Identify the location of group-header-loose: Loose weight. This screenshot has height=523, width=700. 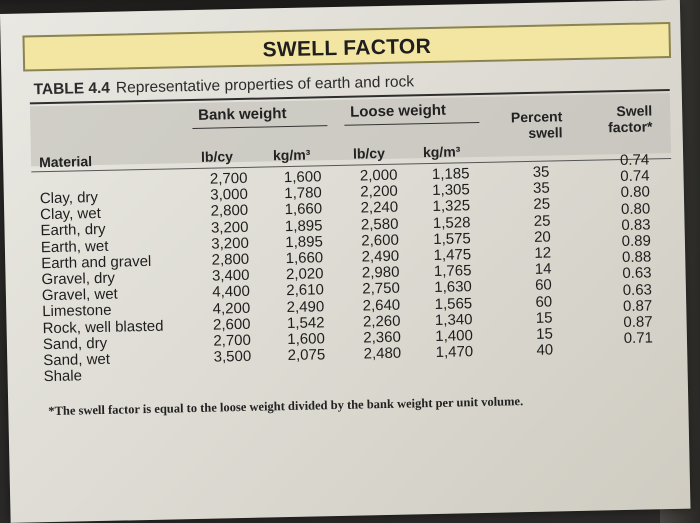
(398, 111).